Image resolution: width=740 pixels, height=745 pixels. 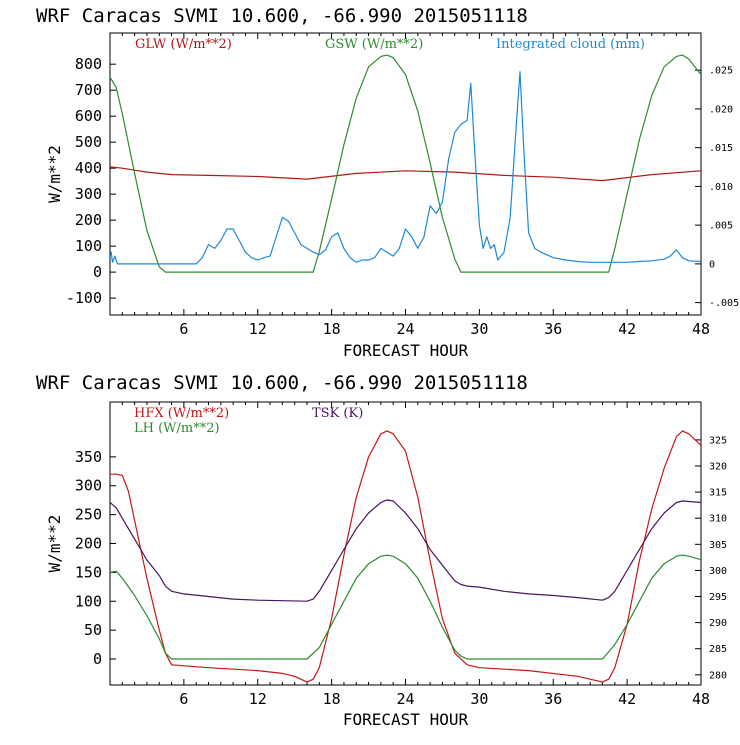 I want to click on y2-tick-label: 320, so click(x=718, y=467).